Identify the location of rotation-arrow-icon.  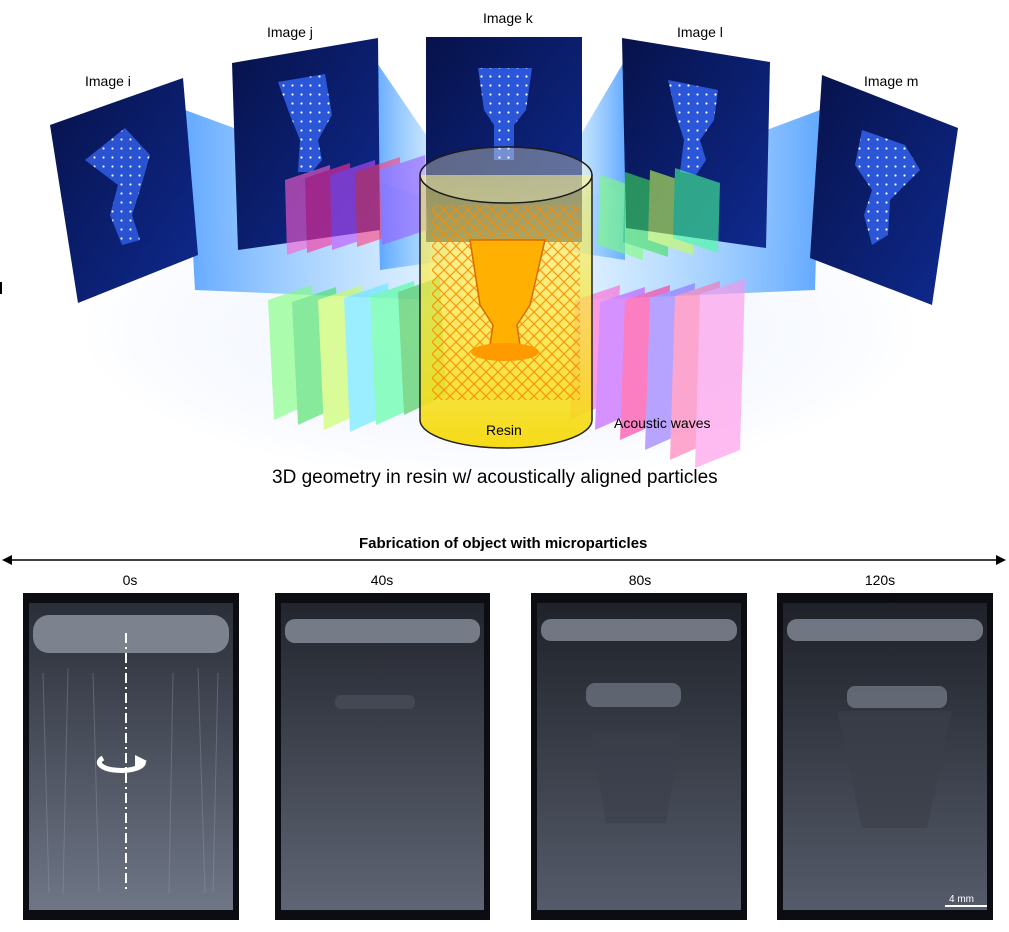
(121, 764).